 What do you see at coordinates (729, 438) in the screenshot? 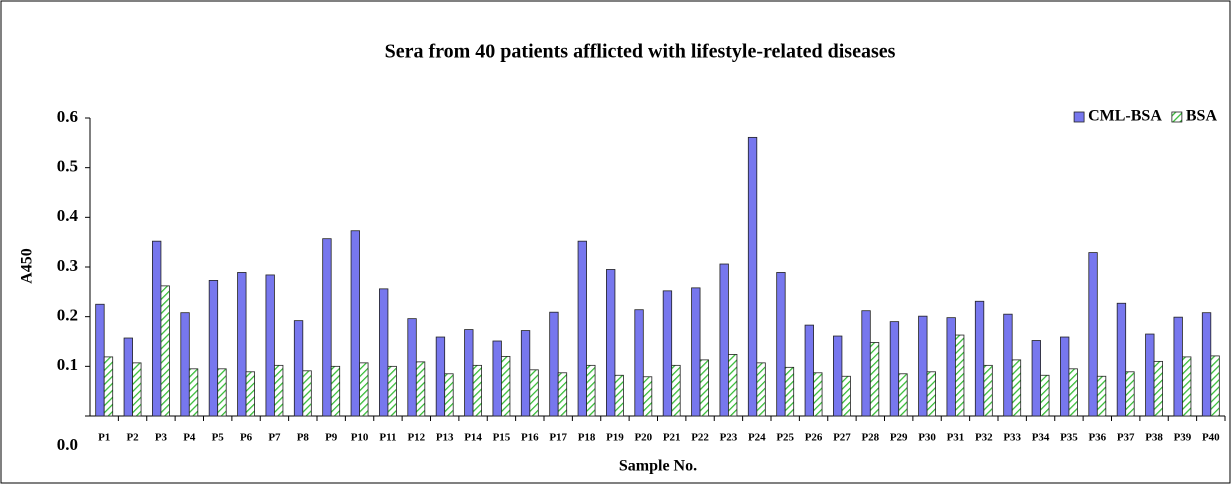
I see `x-tick-label: P23` at bounding box center [729, 438].